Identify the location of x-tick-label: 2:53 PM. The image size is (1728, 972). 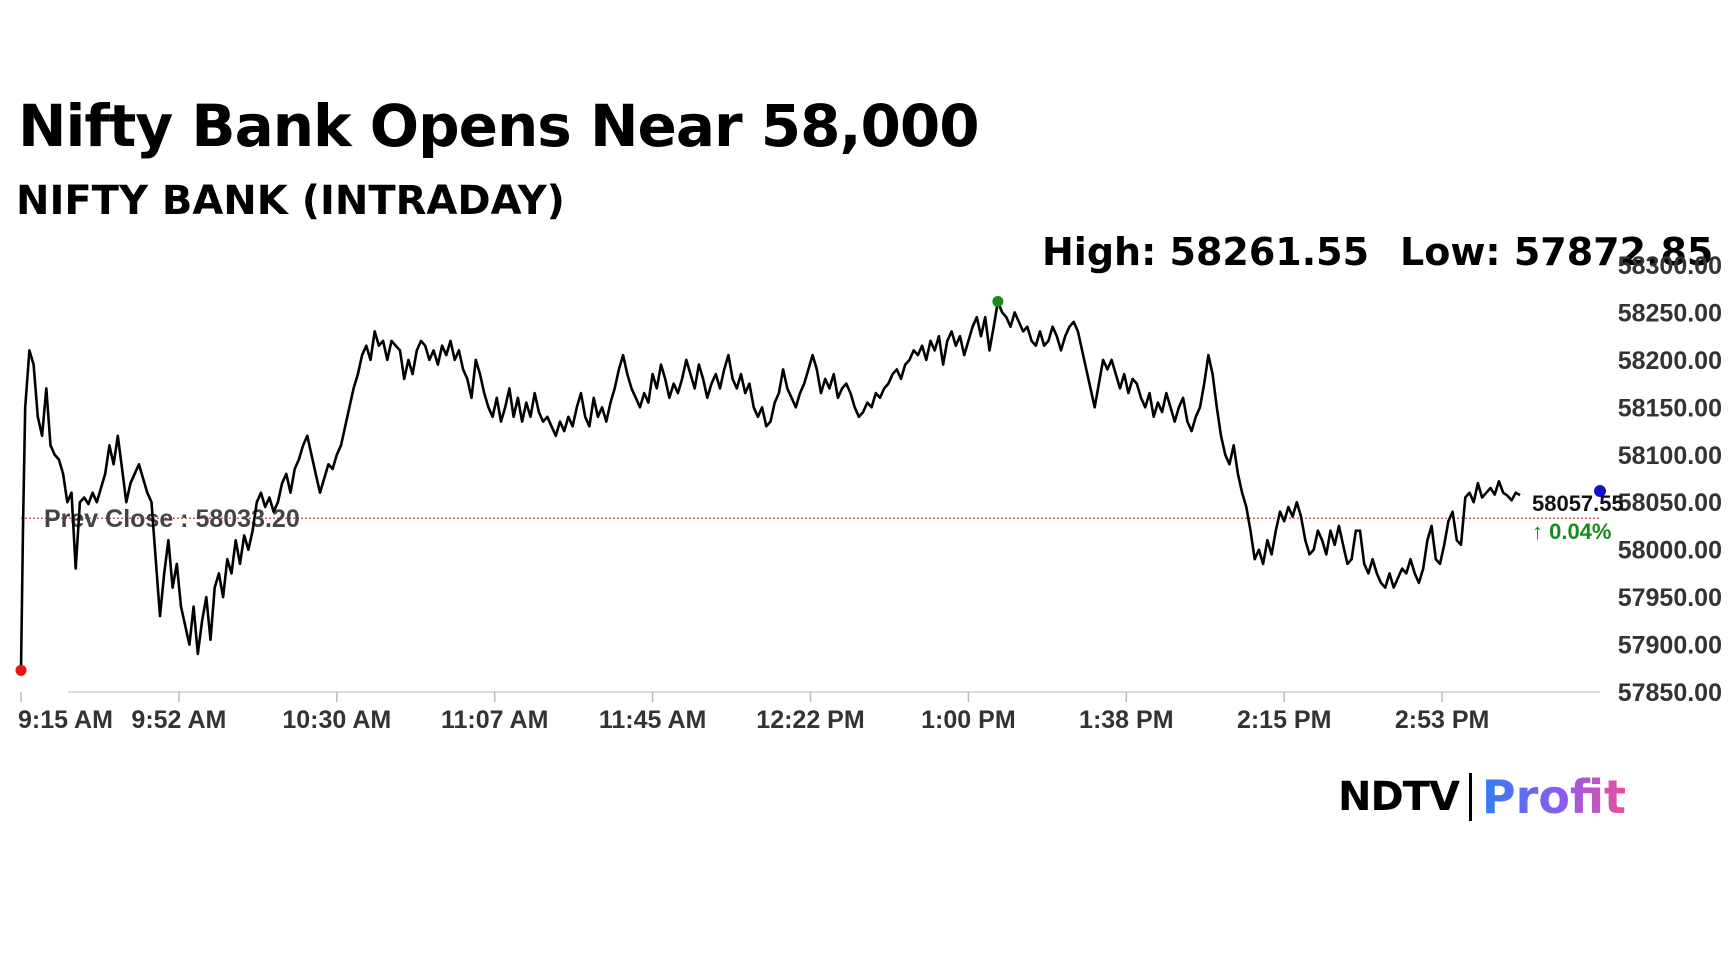
(1442, 720).